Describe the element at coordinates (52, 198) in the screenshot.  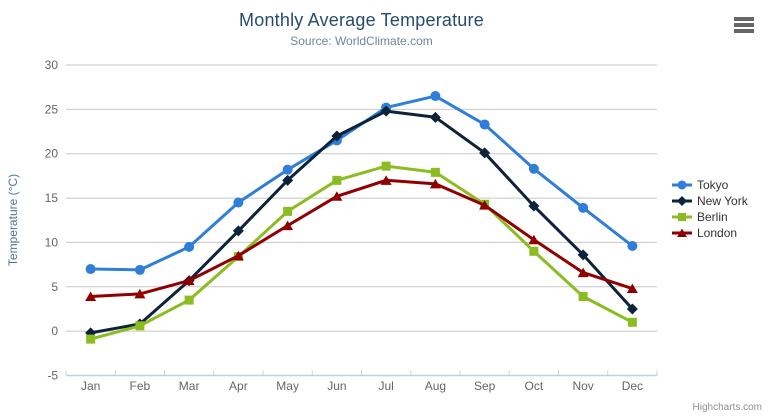
I see `y-axis-tick-label: 15` at that location.